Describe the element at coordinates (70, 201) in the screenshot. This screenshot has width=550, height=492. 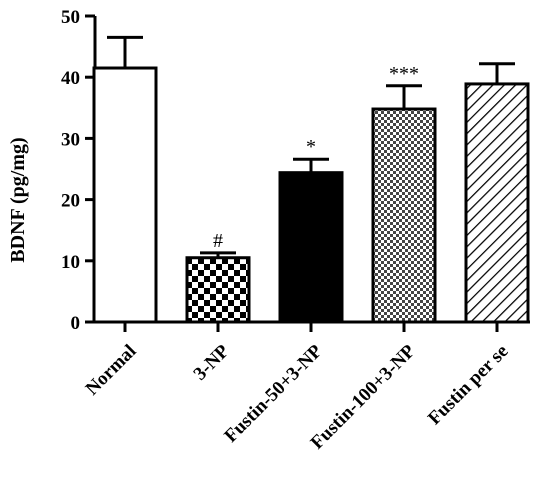
I see `y-tick-label: 20` at that location.